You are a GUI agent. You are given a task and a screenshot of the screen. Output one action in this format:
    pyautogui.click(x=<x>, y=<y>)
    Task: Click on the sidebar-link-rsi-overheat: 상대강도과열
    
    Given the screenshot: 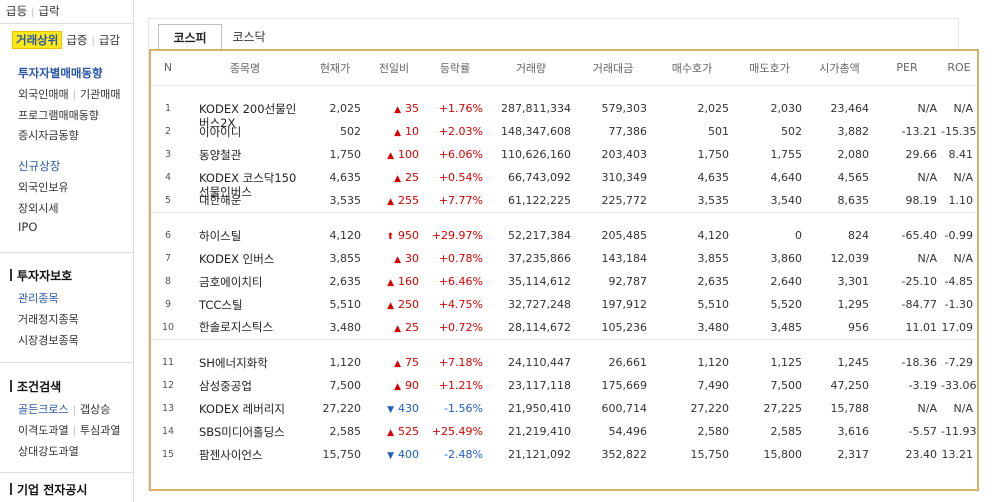 What is the action you would take?
    pyautogui.click(x=48, y=451)
    